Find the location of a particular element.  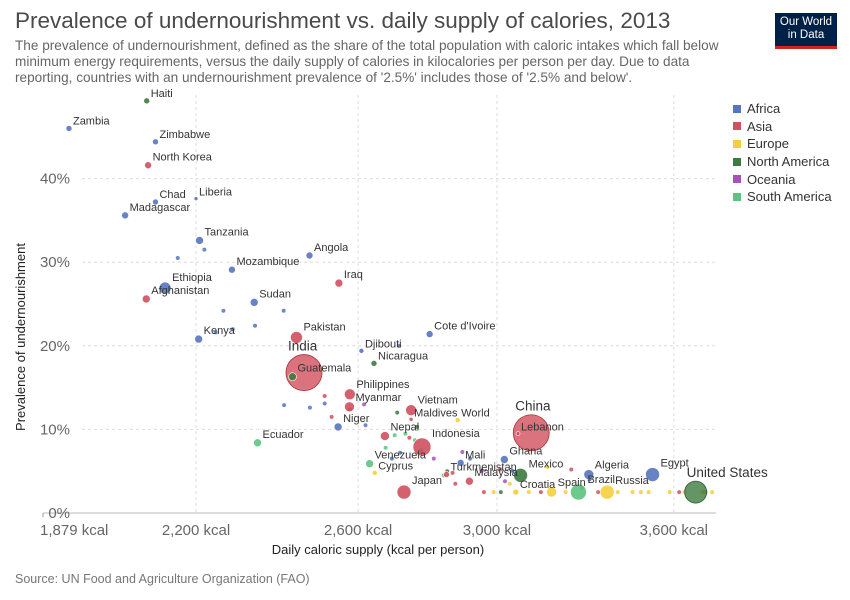

legend-label: Oceania is located at coordinates (771, 179).